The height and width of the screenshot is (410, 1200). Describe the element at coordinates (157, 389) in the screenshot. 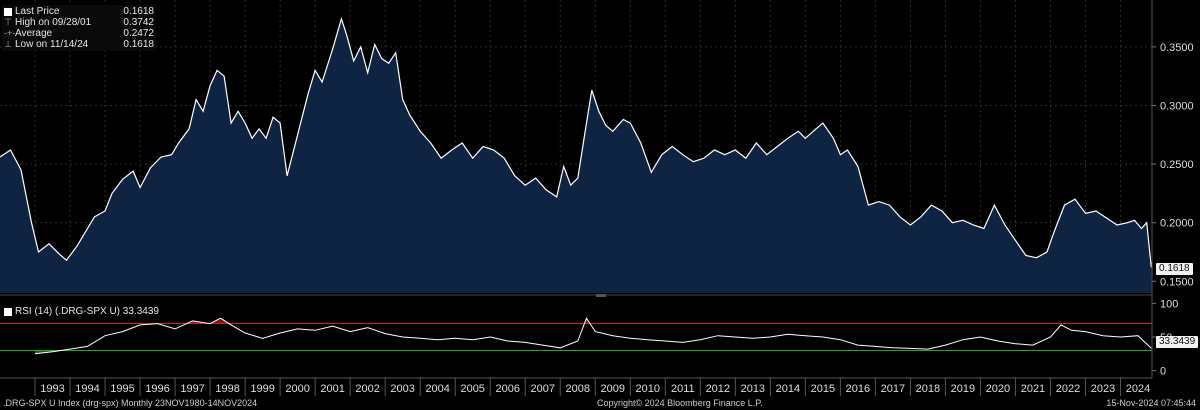

I see `year-label: 1996` at that location.